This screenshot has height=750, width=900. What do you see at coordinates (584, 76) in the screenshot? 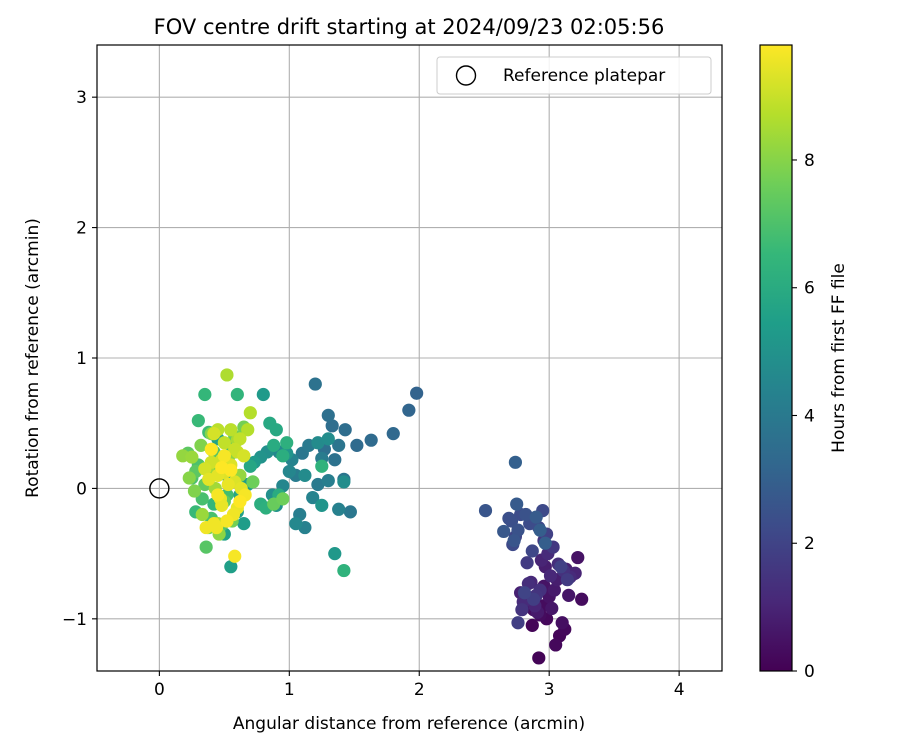
I see `legend-label: Reference platepar` at bounding box center [584, 76].